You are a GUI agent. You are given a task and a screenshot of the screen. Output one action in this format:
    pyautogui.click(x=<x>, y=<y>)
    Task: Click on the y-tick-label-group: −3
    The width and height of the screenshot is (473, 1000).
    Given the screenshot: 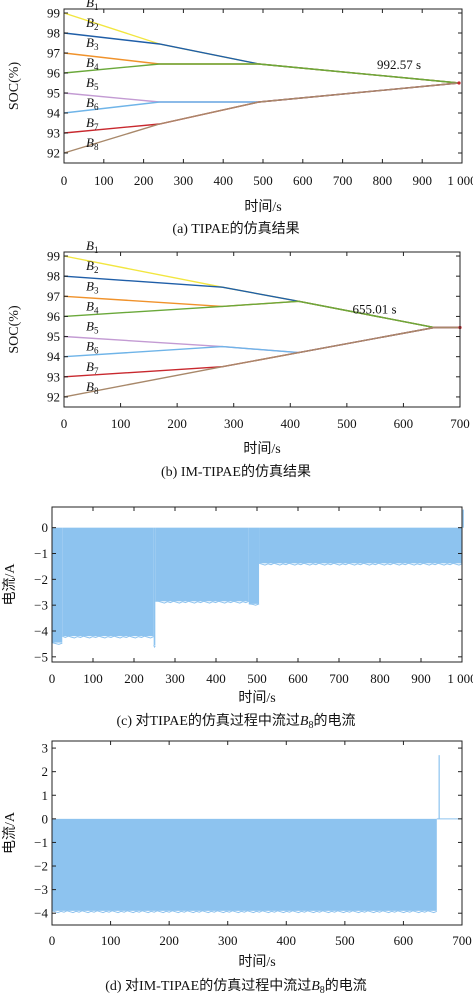 What is the action you would take?
    pyautogui.click(x=41, y=889)
    